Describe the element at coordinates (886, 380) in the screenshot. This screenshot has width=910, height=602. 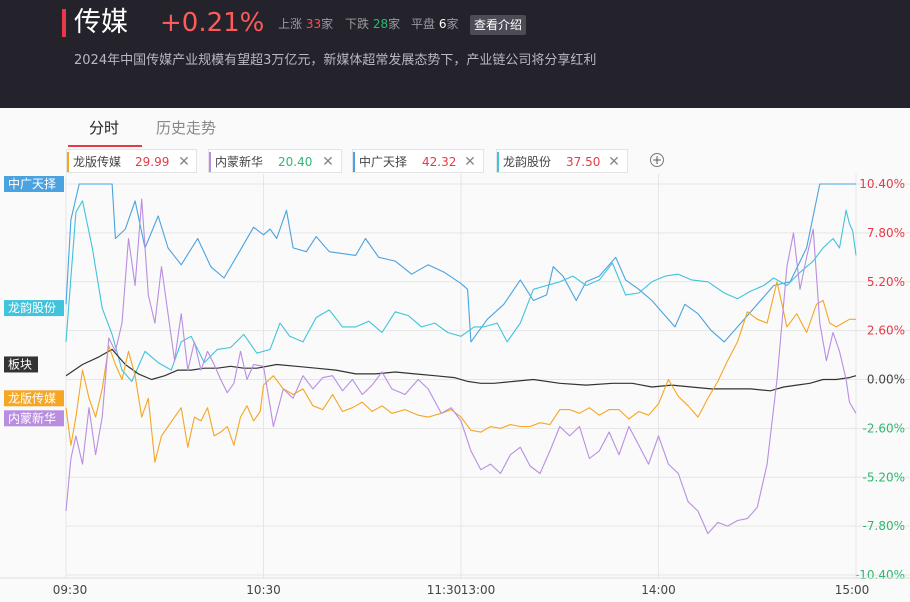
I see `y-tick-label: 0.00%` at that location.